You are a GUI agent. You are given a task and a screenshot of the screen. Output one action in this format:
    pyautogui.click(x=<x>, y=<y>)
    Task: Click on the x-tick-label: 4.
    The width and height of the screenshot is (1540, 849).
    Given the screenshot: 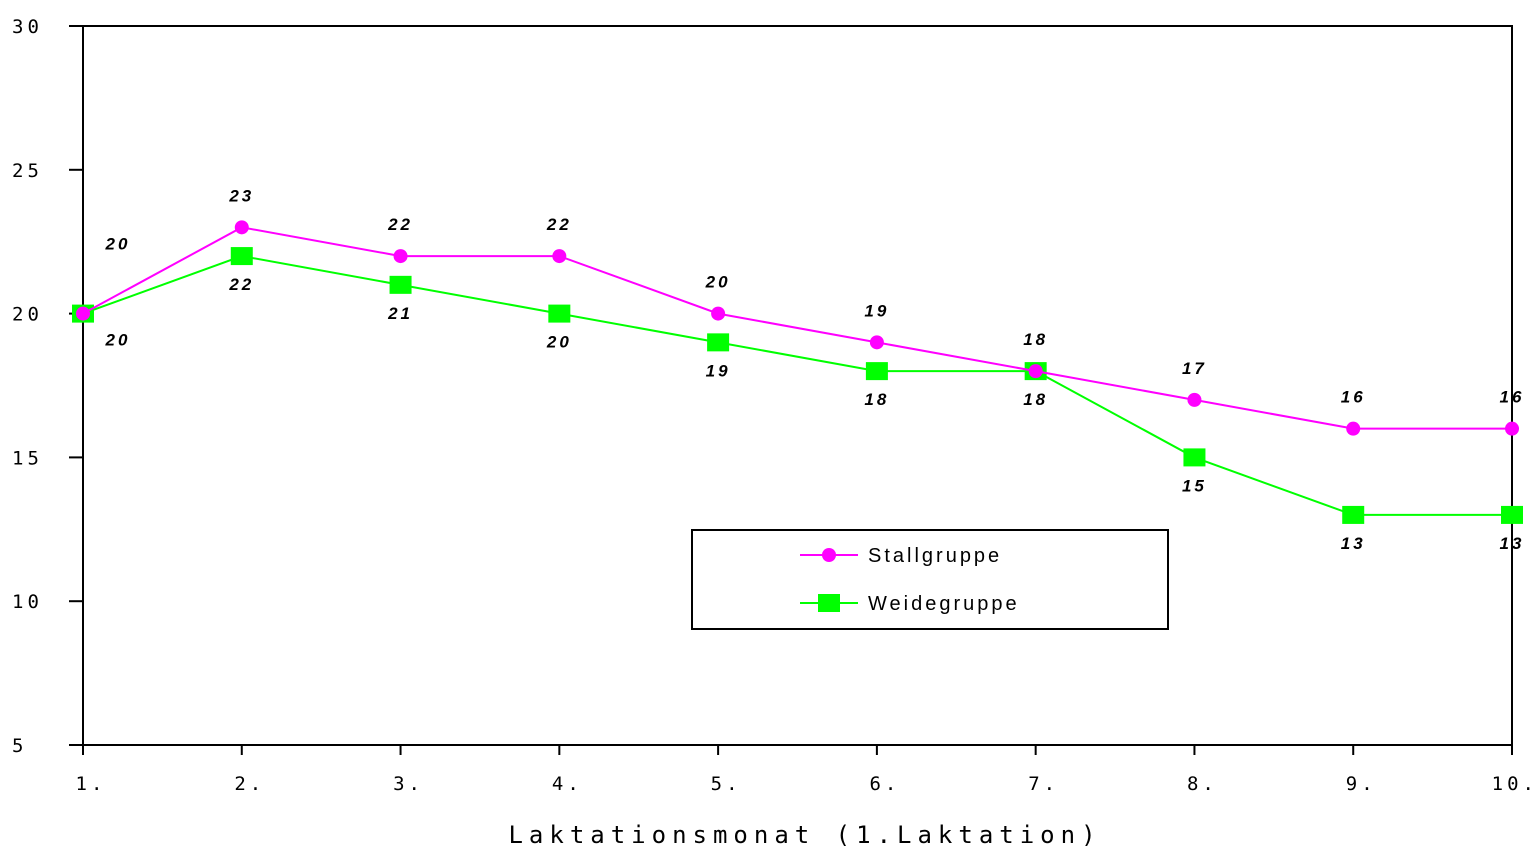 What is the action you would take?
    pyautogui.click(x=567, y=784)
    